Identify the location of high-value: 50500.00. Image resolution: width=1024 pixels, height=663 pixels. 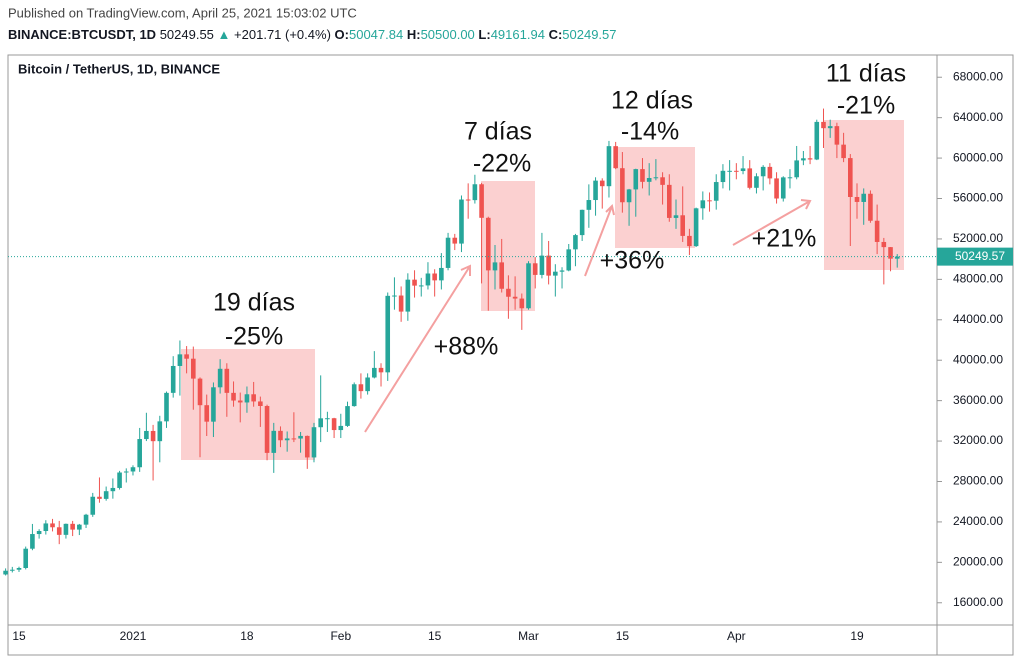
(448, 34).